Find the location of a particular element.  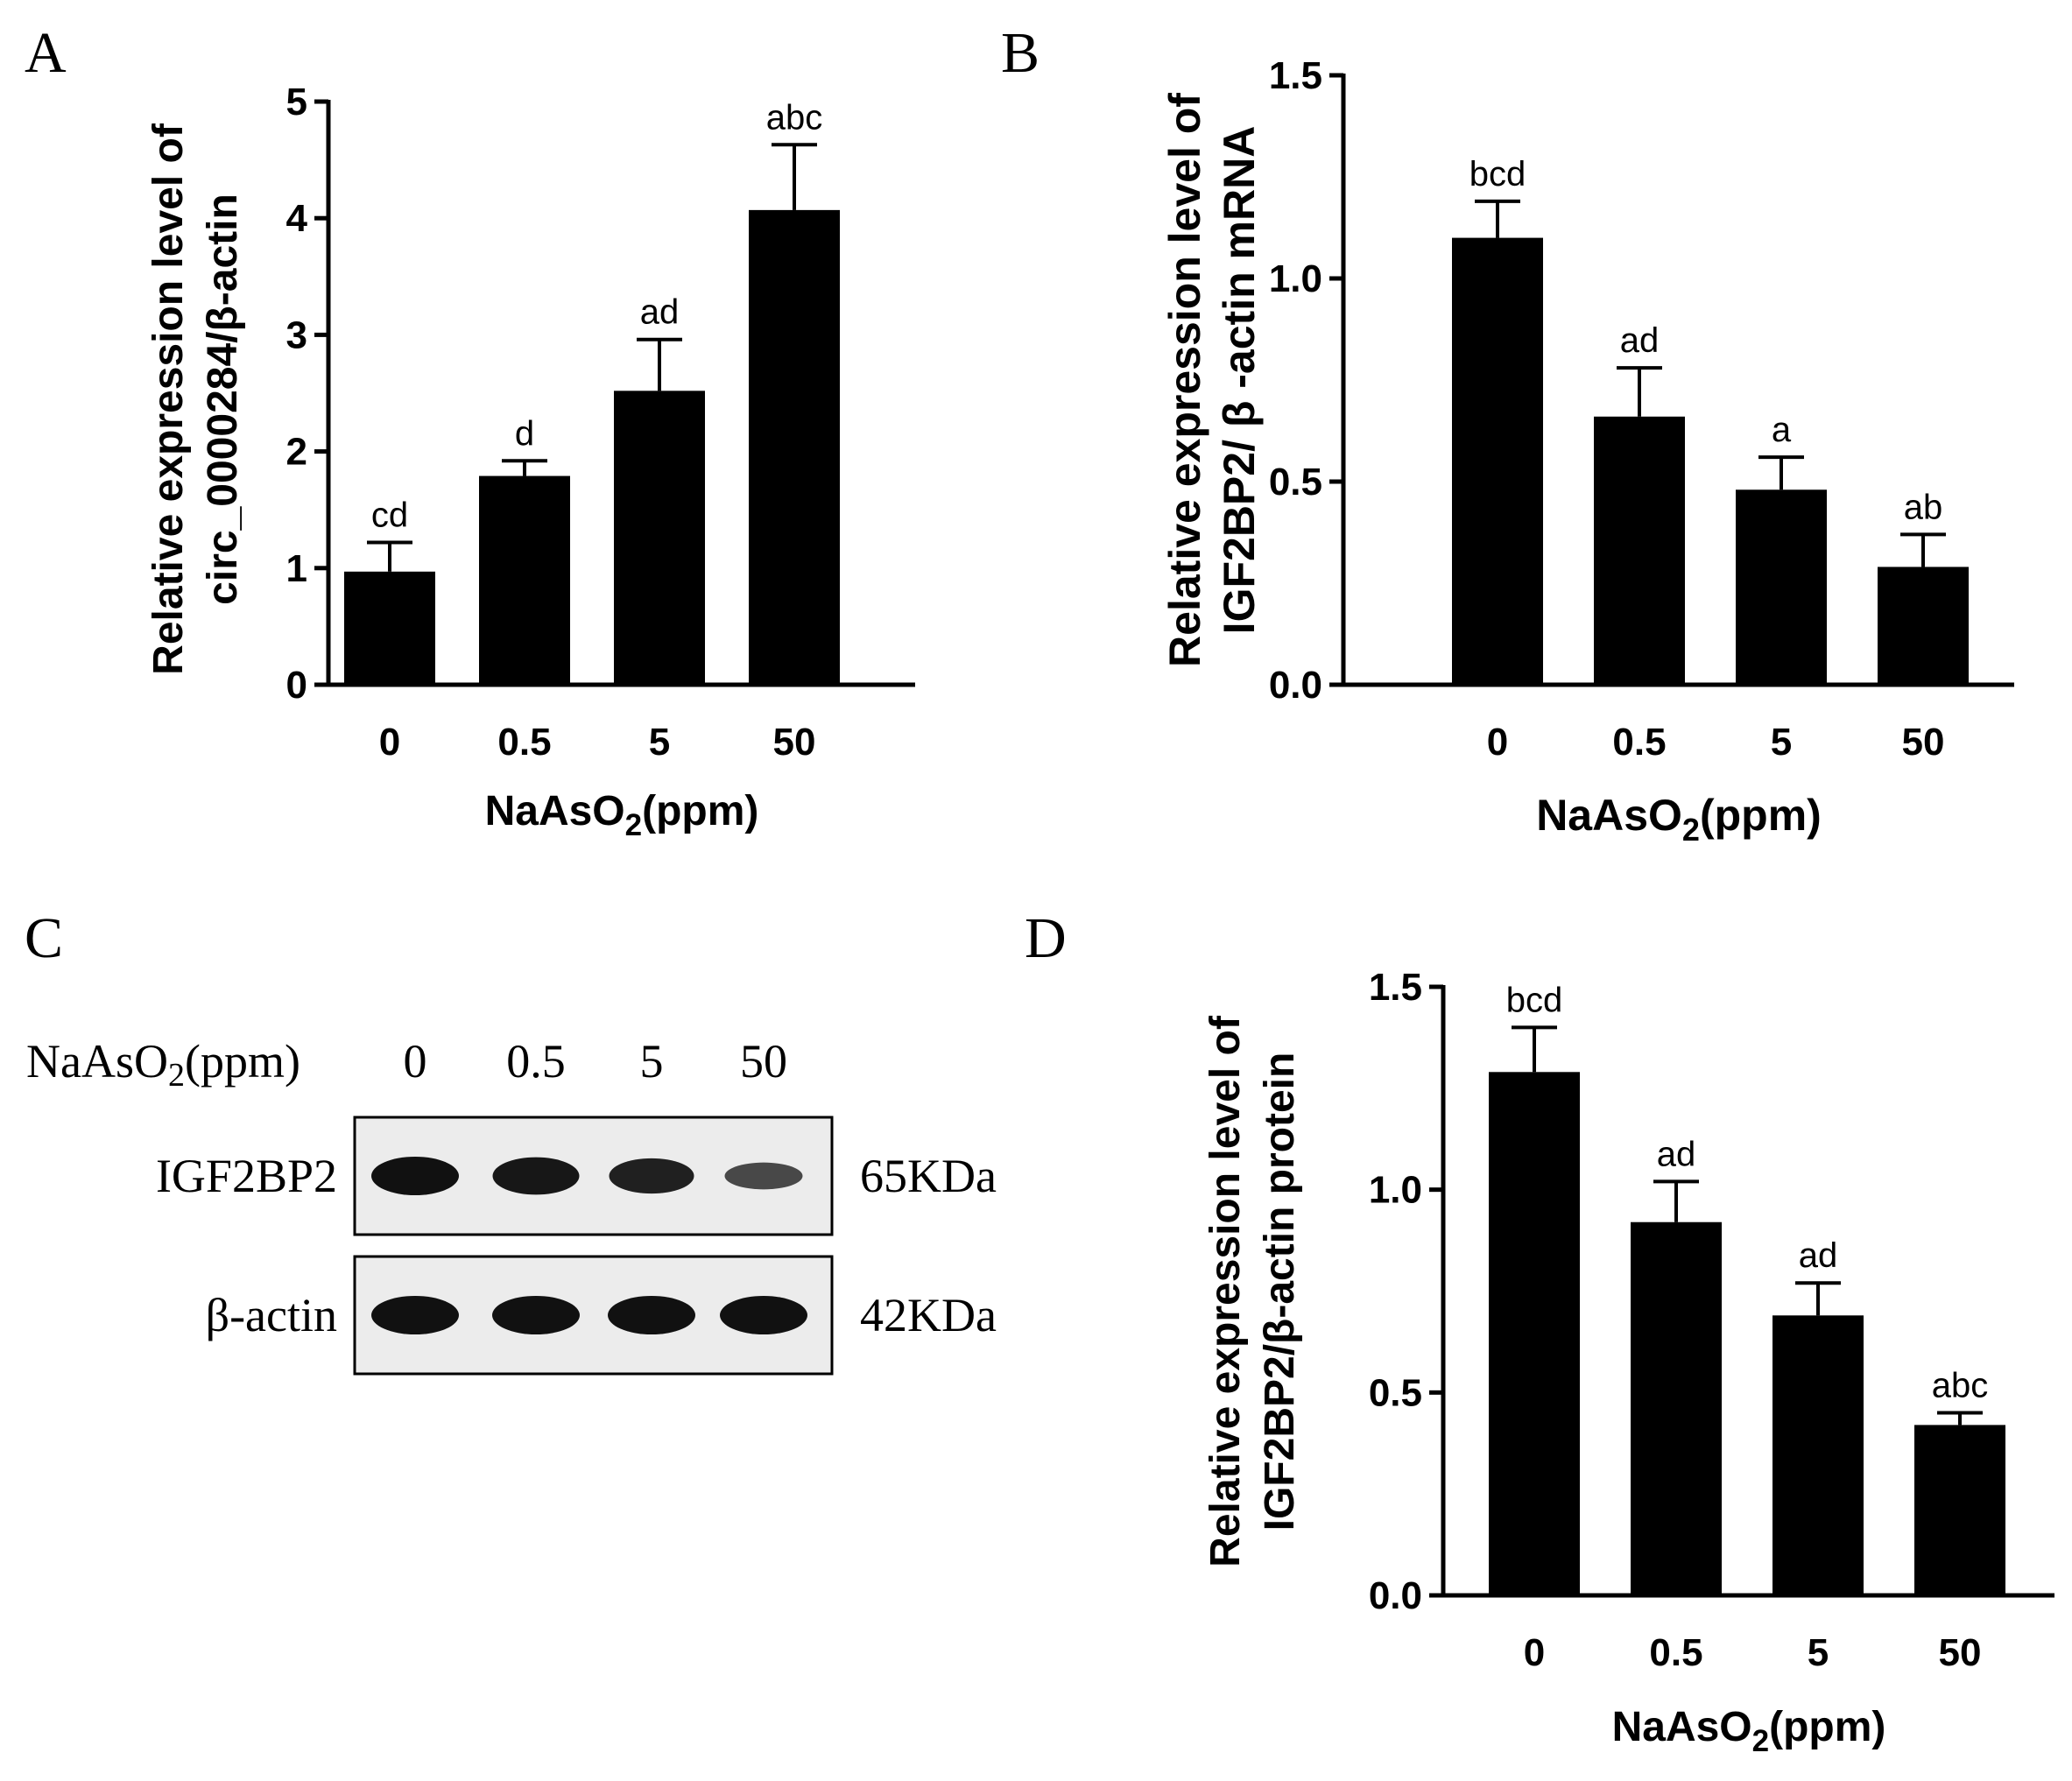

y-tick-label: 1 is located at coordinates (296, 568).